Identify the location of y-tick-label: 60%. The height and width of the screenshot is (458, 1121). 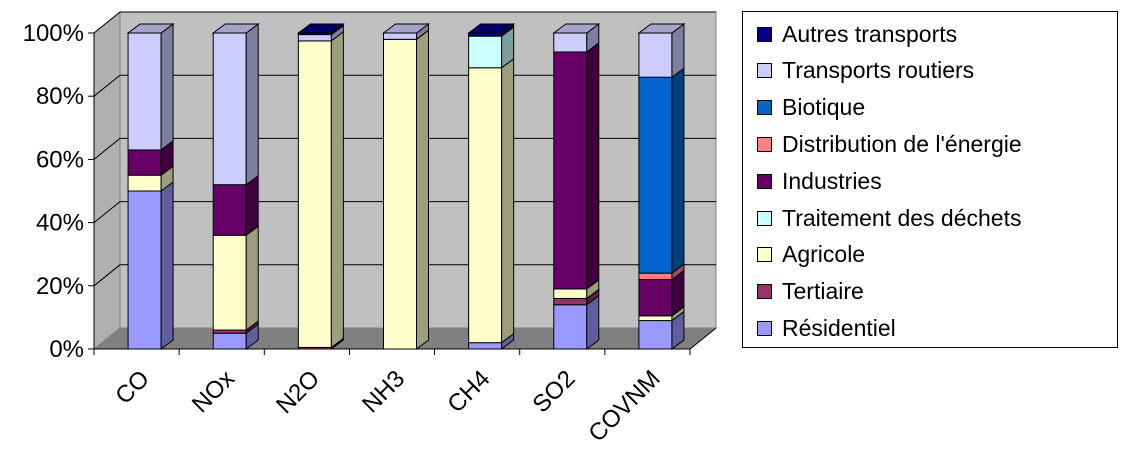
(60, 159).